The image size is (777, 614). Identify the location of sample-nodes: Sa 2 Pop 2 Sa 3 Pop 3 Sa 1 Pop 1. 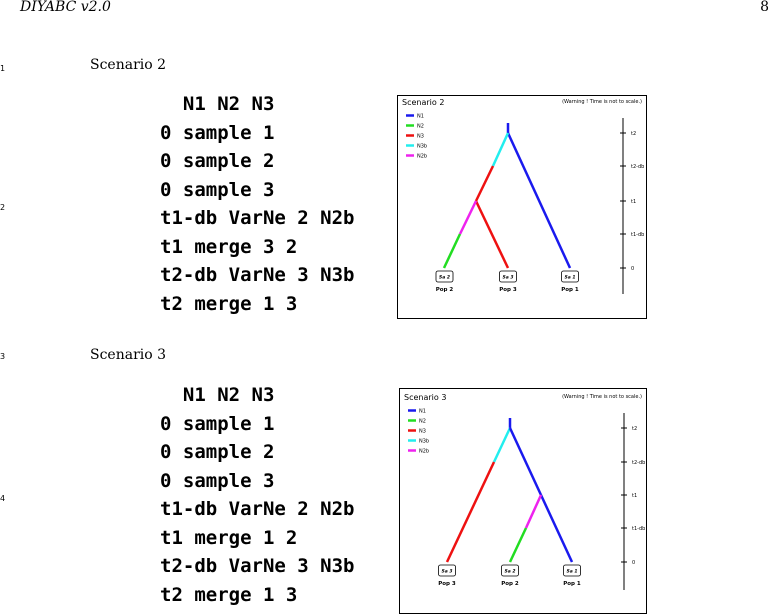
(507, 281).